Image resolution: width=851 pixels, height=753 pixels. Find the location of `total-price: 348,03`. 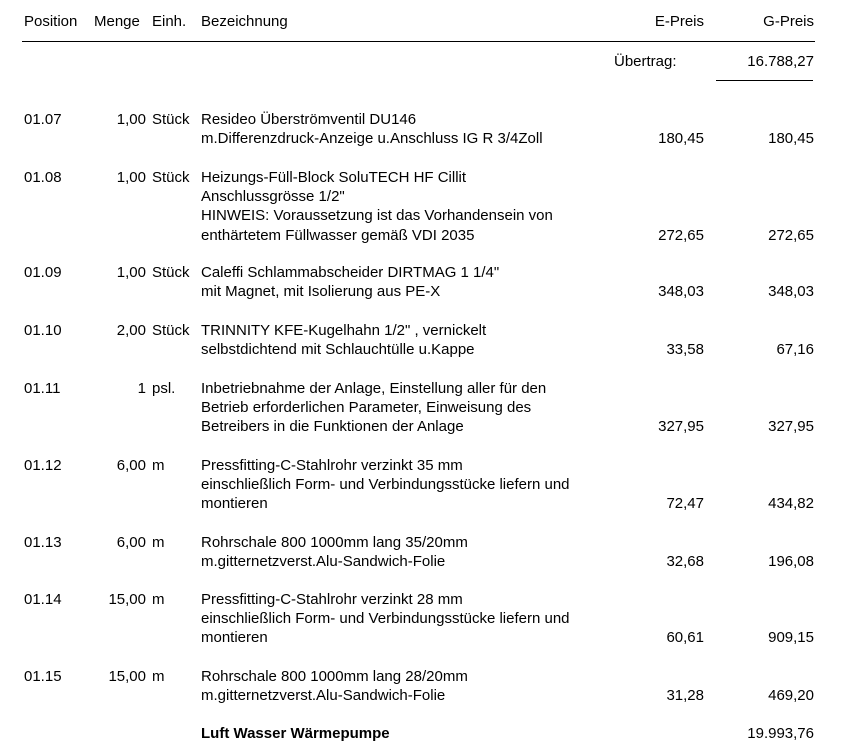

total-price: 348,03 is located at coordinates (791, 291).